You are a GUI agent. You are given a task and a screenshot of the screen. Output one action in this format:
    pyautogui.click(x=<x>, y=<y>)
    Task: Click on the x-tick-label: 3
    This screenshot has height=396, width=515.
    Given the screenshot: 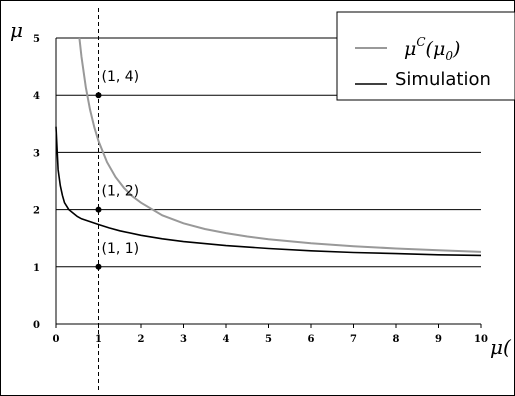 What is the action you would take?
    pyautogui.click(x=183, y=339)
    